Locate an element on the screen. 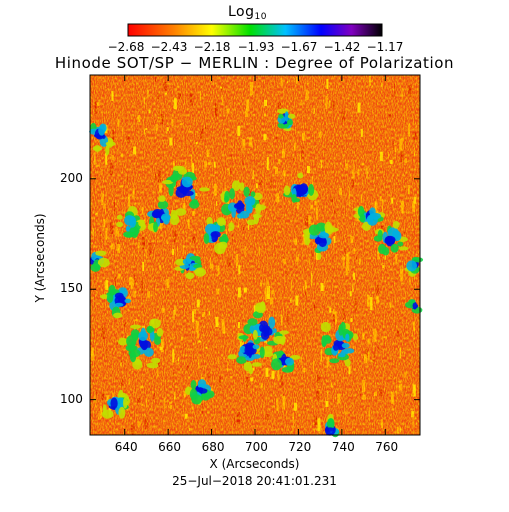 The width and height of the screenshot is (509, 512). y-tick-label: 100 is located at coordinates (71, 398).